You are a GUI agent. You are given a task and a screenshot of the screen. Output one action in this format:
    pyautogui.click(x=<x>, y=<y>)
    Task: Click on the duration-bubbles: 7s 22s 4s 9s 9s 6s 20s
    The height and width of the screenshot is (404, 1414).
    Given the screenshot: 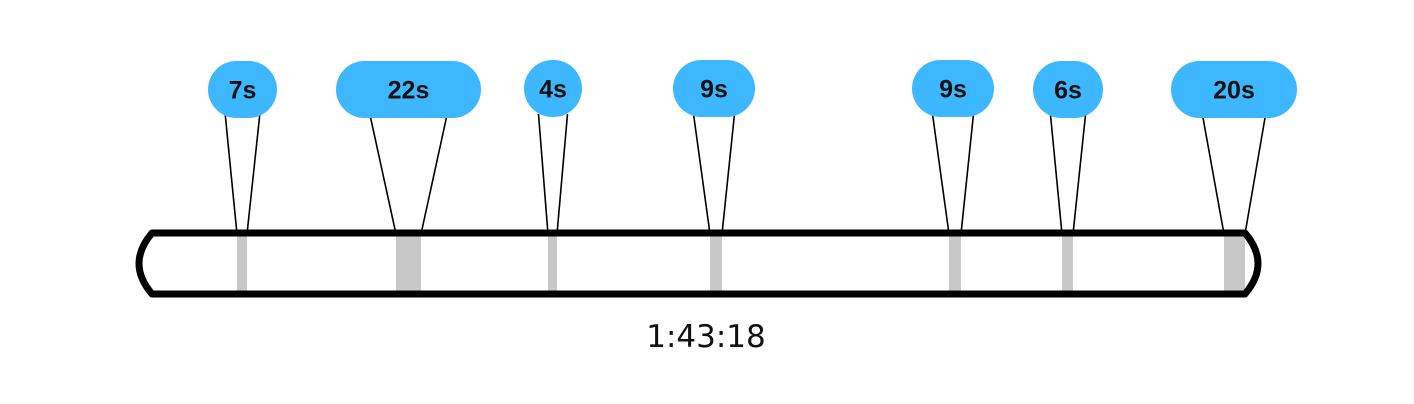 What is the action you would take?
    pyautogui.click(x=752, y=89)
    